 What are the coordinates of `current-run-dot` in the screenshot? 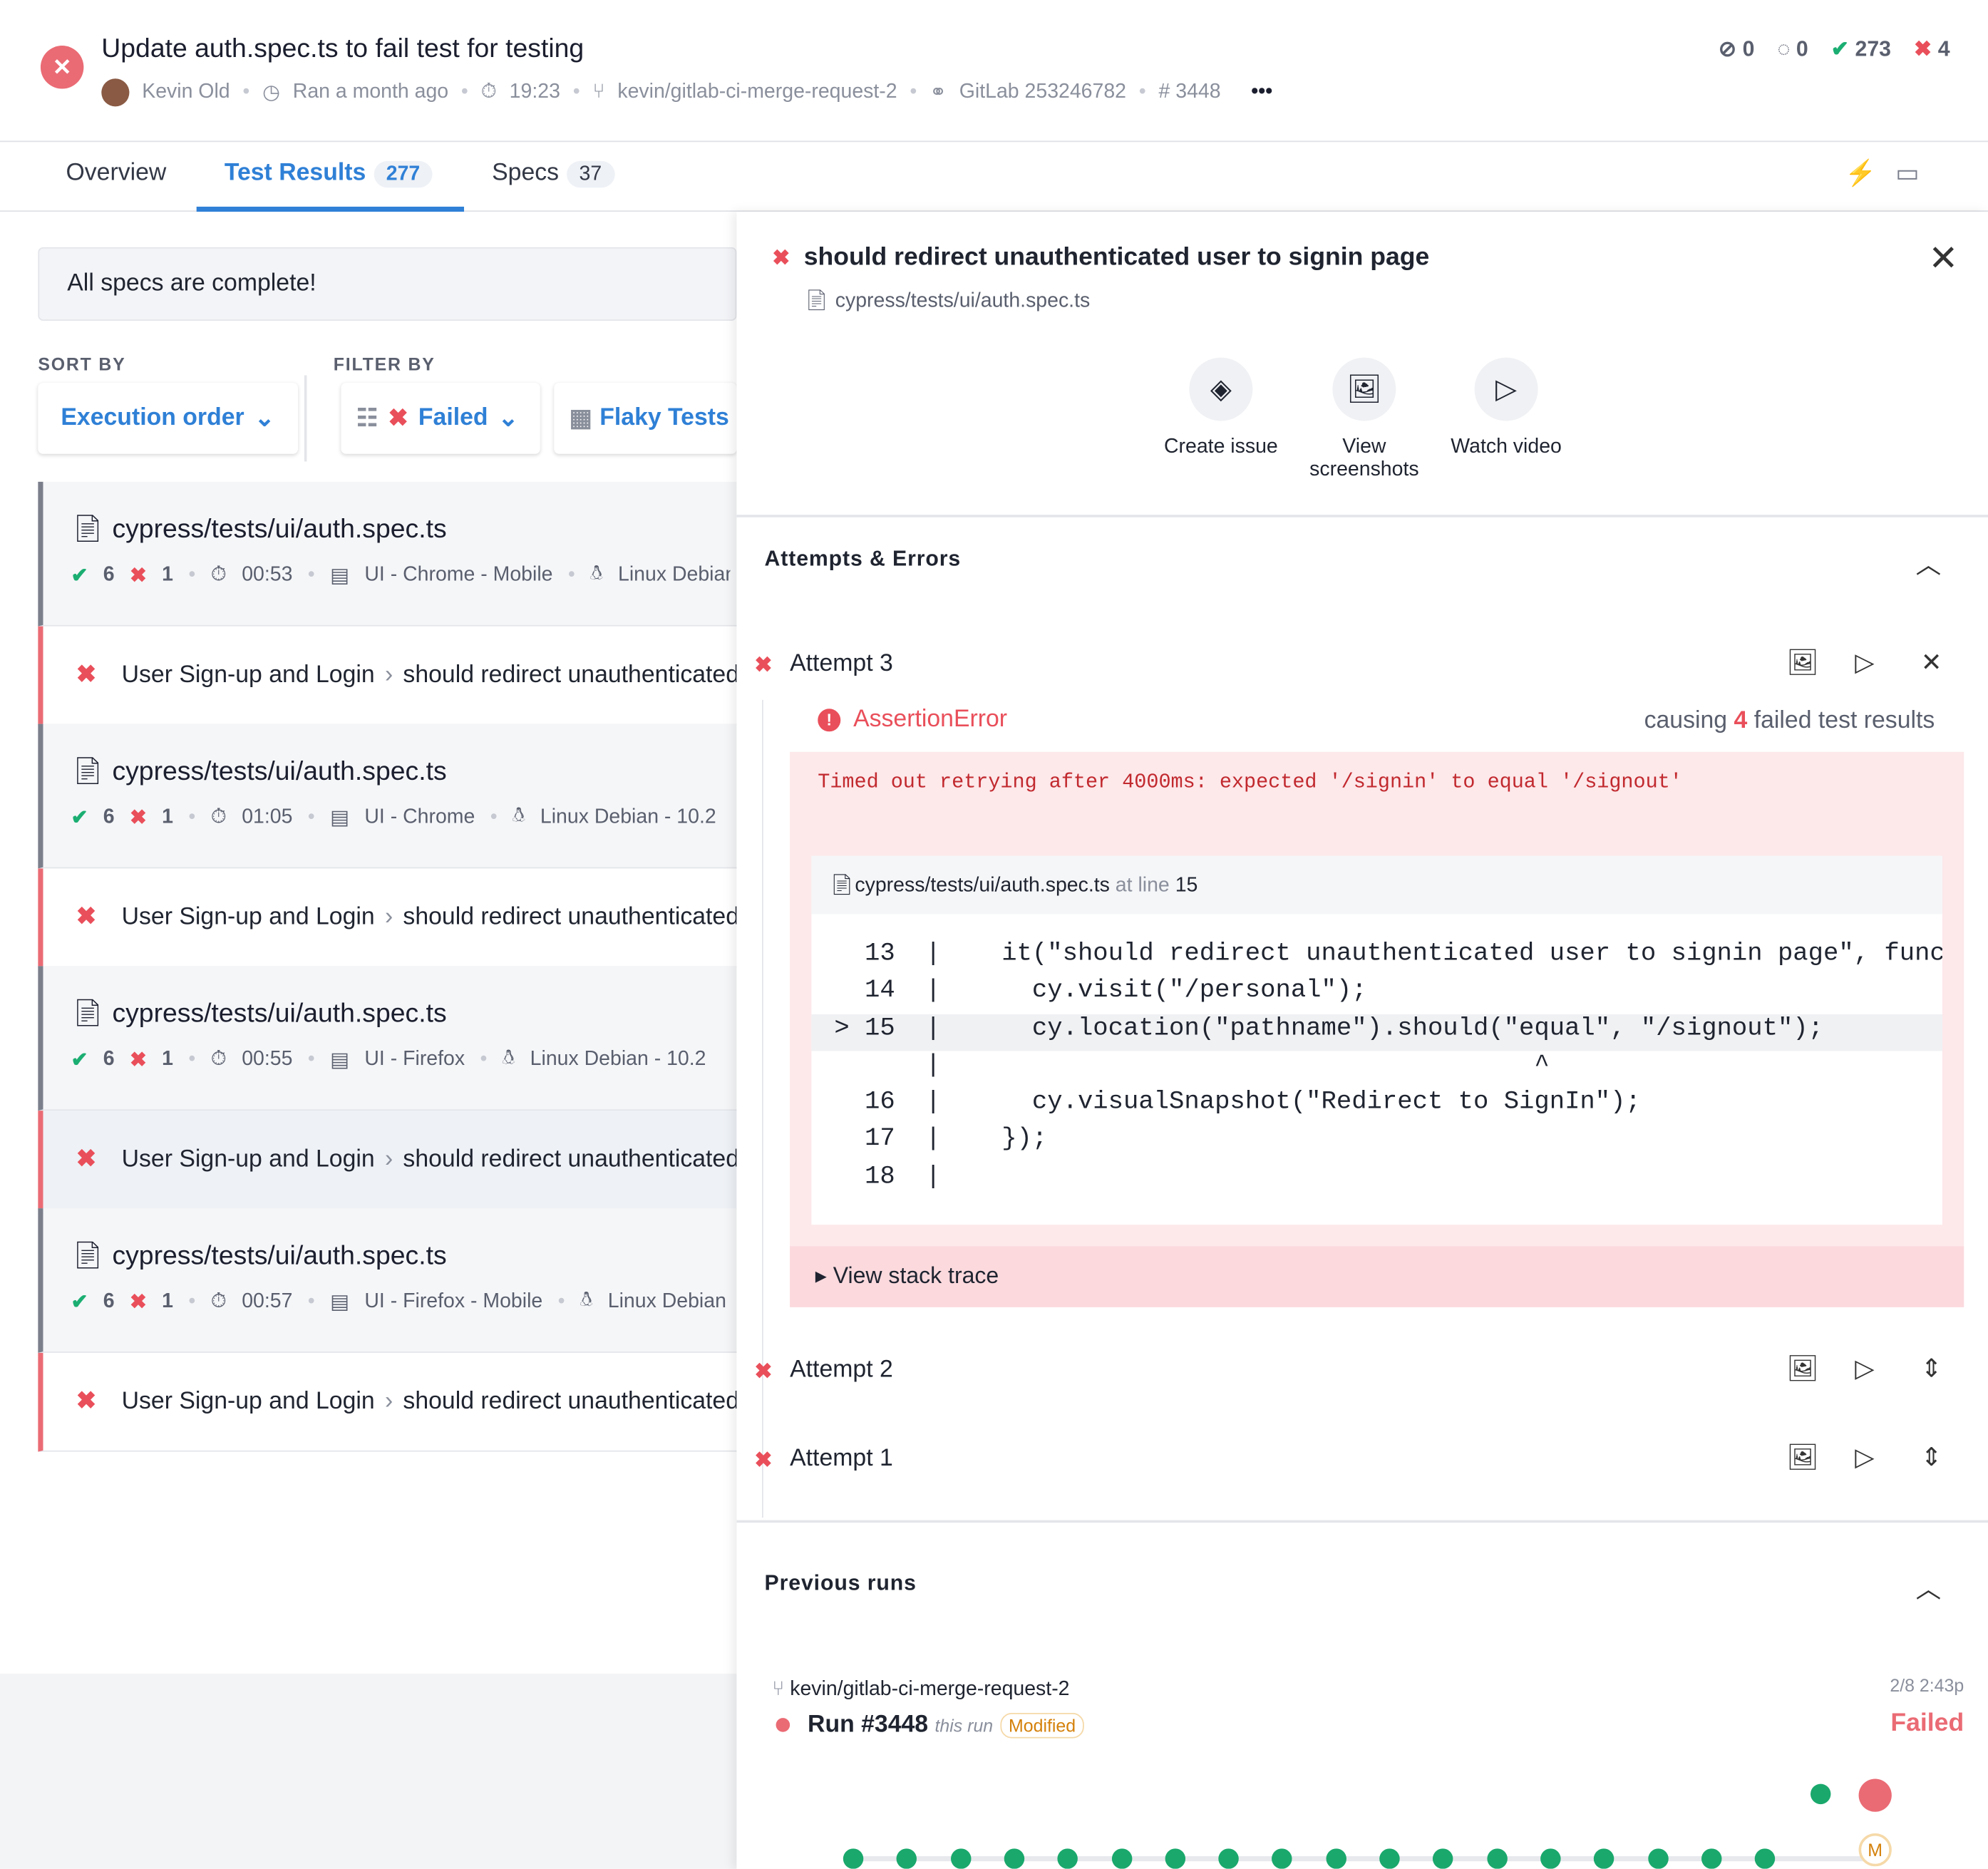 It's located at (1875, 1795).